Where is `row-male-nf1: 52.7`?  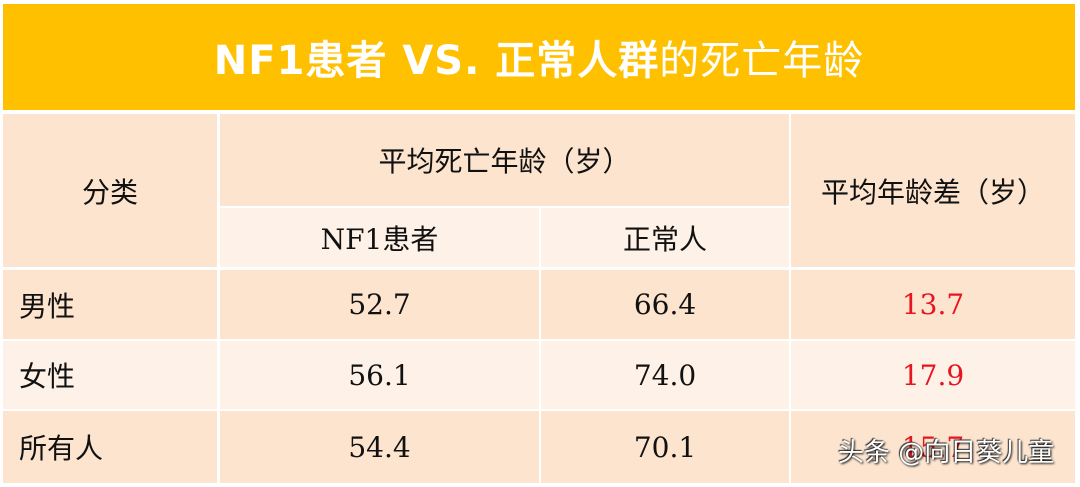
row-male-nf1: 52.7 is located at coordinates (379, 304).